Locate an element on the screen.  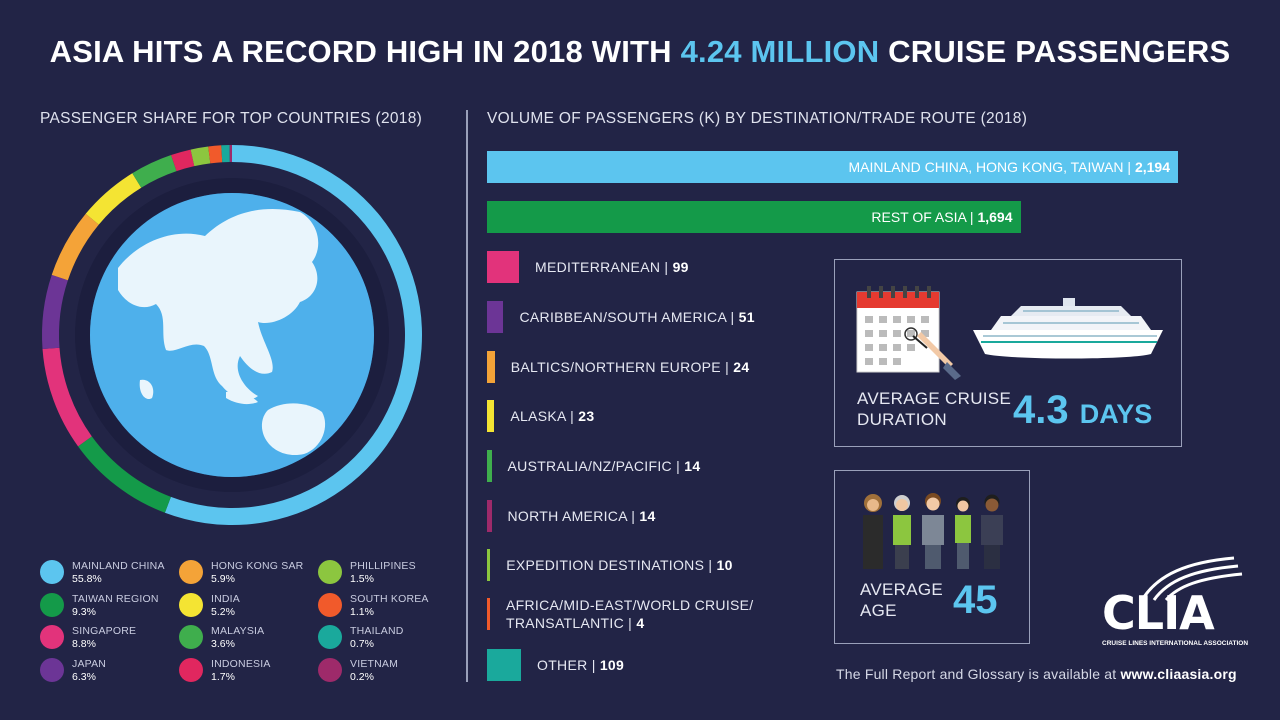
title-pre: ASIA HITS A RECORD HIGH IN 2018 WITH is located at coordinates (365, 51).